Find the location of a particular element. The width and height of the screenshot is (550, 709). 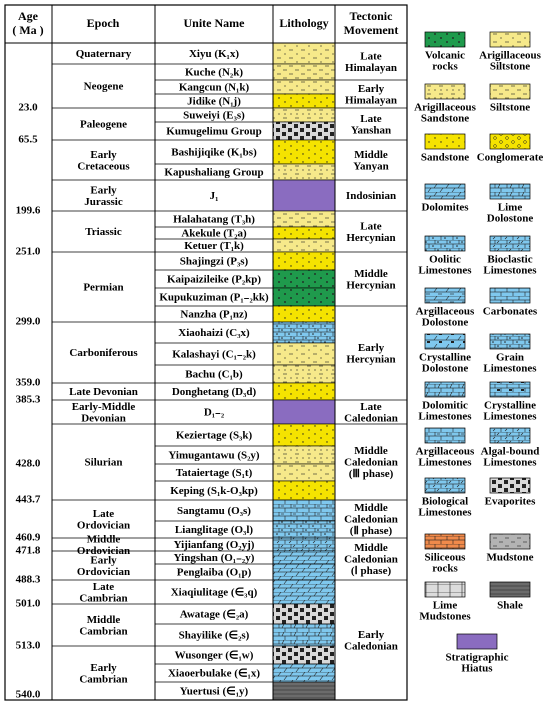

unit-name: Suweiyi (E₃s) is located at coordinates (214, 116).